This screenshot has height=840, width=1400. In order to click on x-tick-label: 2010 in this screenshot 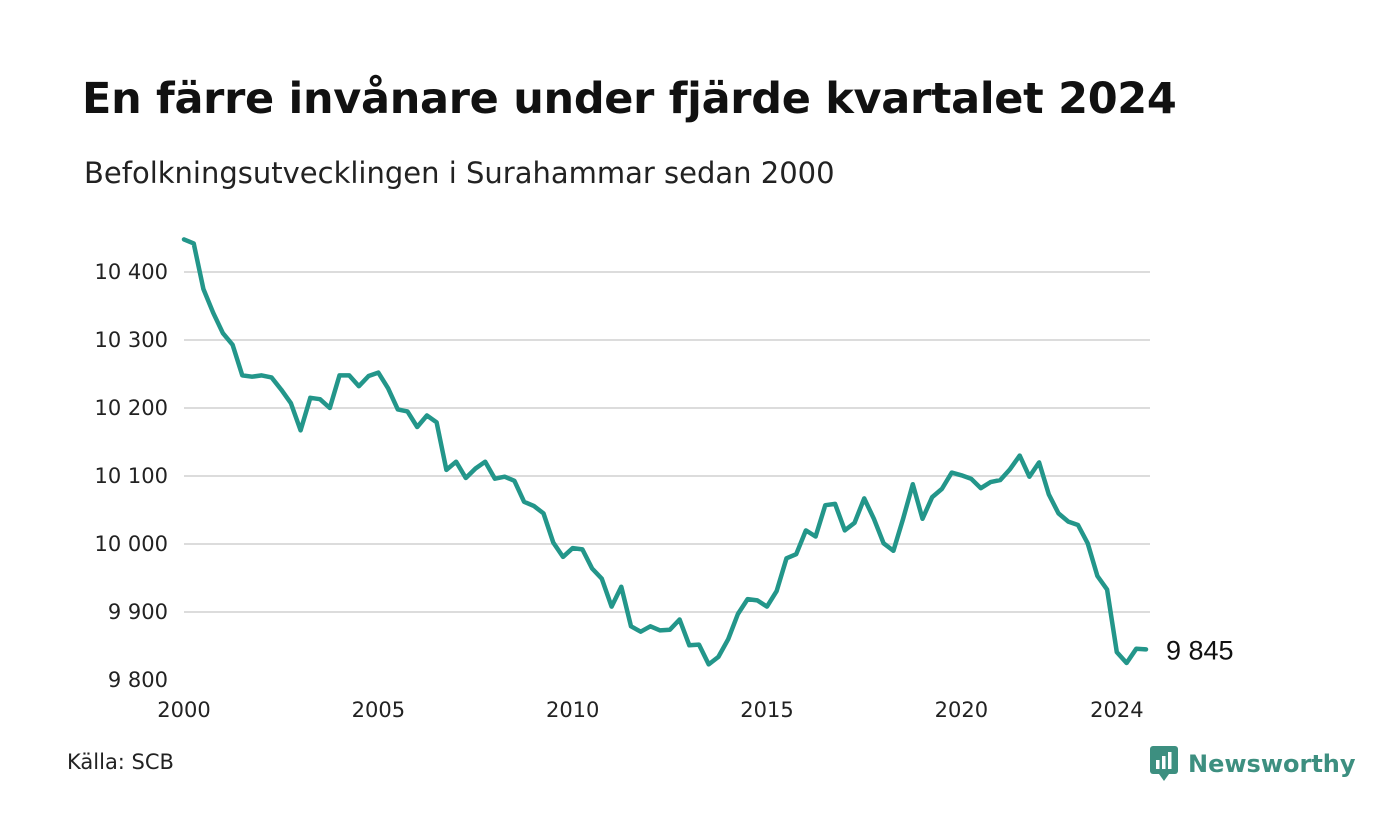, I will do `click(572, 710)`.